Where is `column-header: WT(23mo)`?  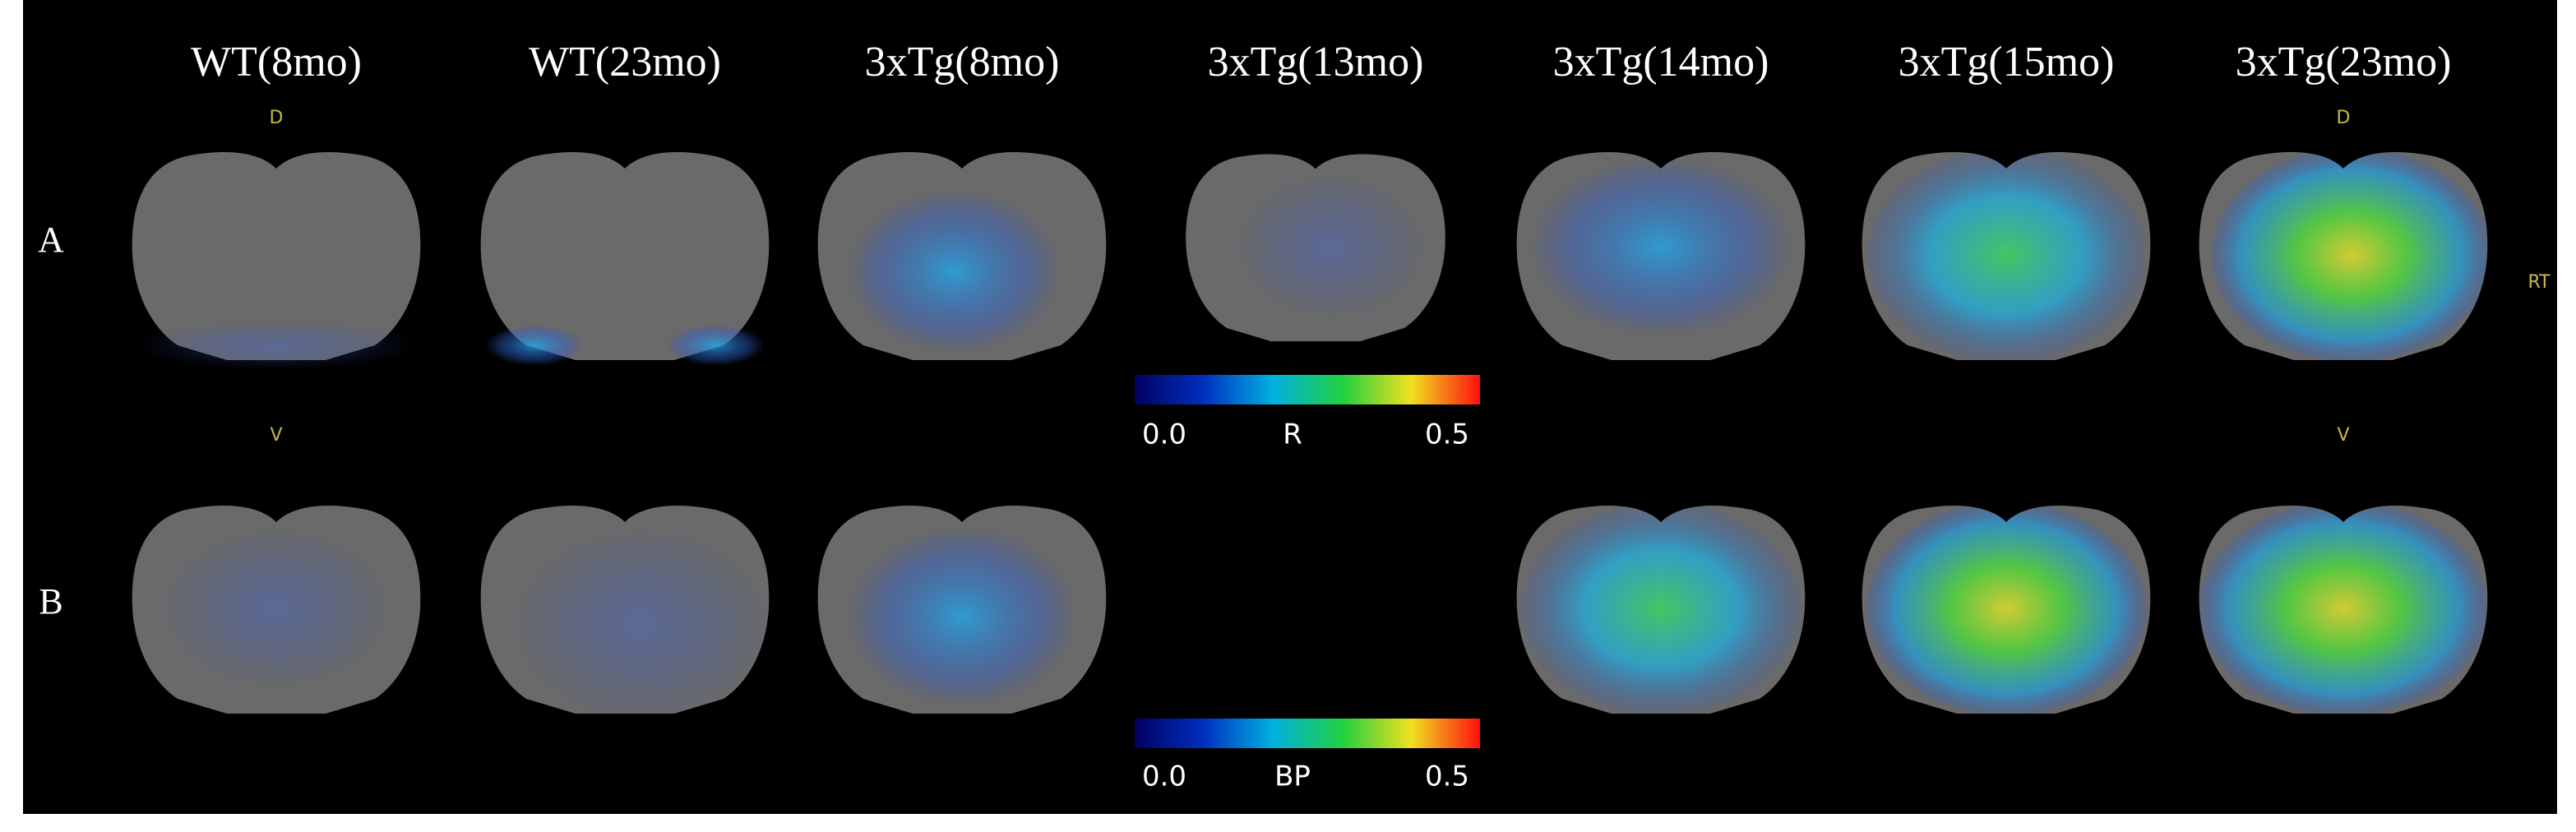
column-header: WT(23mo) is located at coordinates (625, 62).